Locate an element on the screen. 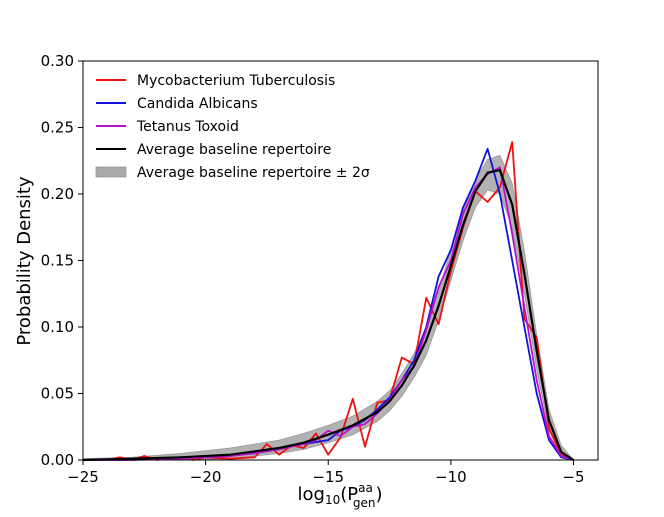 This screenshot has width=664, height=517. legend-swatch is located at coordinates (111, 172).